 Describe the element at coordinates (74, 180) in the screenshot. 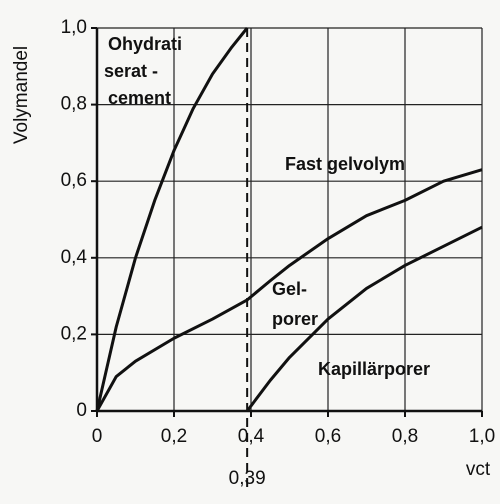

I see `y-tick-label: 0,6` at that location.